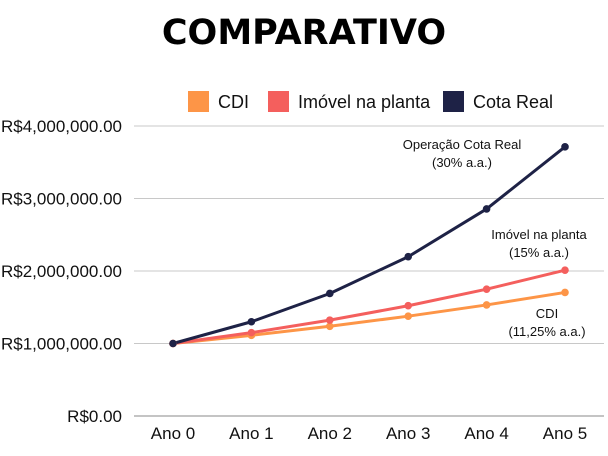 This screenshot has width=608, height=456. Describe the element at coordinates (486, 433) in the screenshot. I see `x-tick-label: Ano 4` at that location.